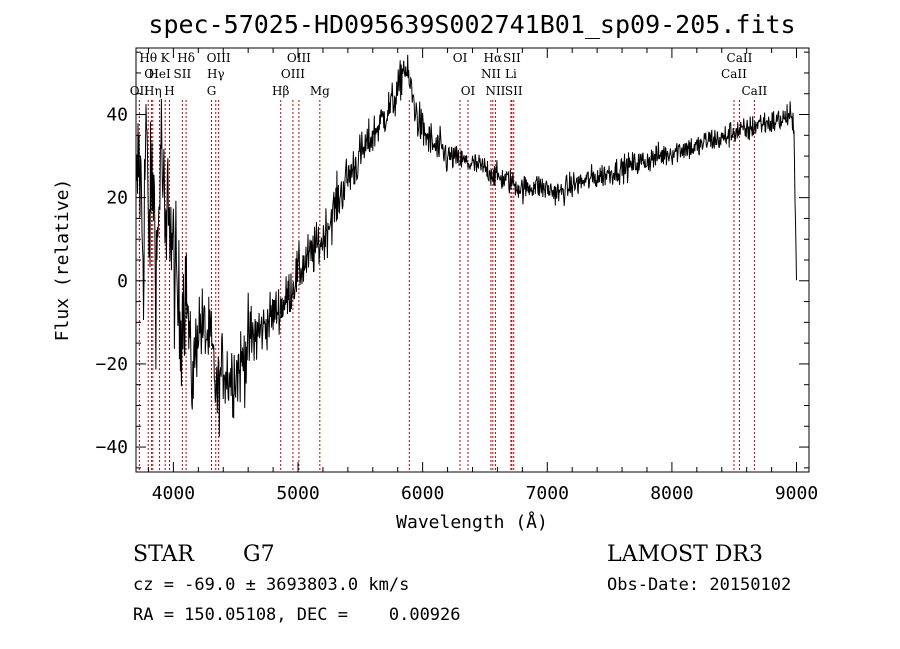  Describe the element at coordinates (186, 58) in the screenshot. I see `line-marker-label: Hδ` at that location.